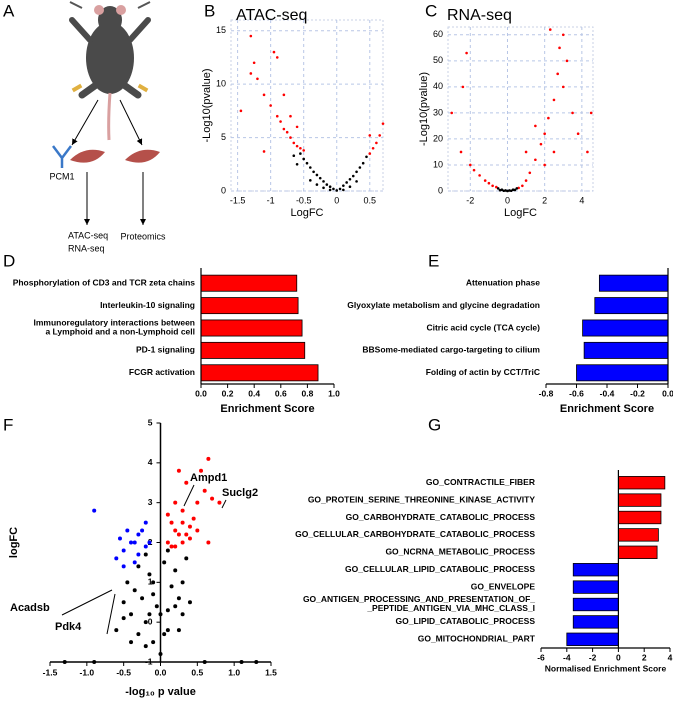  What do you see at coordinates (544, 200) in the screenshot?
I see `x-tick-label: 2` at bounding box center [544, 200].